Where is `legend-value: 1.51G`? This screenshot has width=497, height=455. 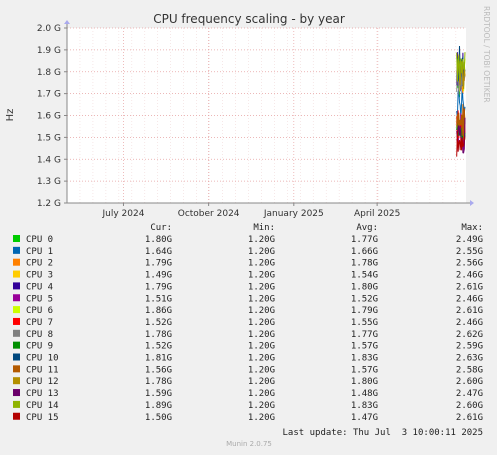
legend-value: 1.51G is located at coordinates (158, 299).